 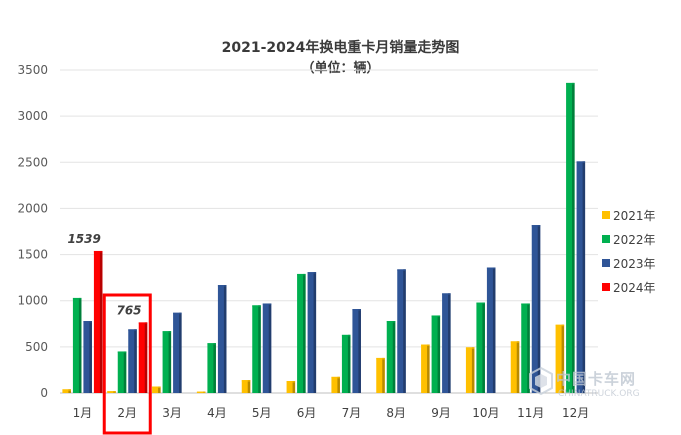 What do you see at coordinates (599, 394) in the screenshot?
I see `watermark-url: CHINATRUCK.ORG` at bounding box center [599, 394].